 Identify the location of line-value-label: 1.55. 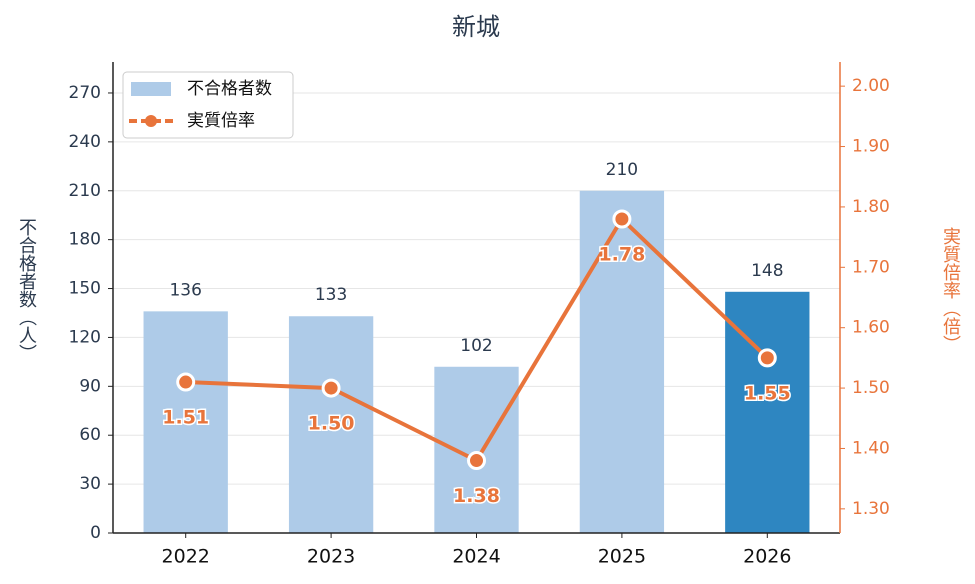
(767, 393).